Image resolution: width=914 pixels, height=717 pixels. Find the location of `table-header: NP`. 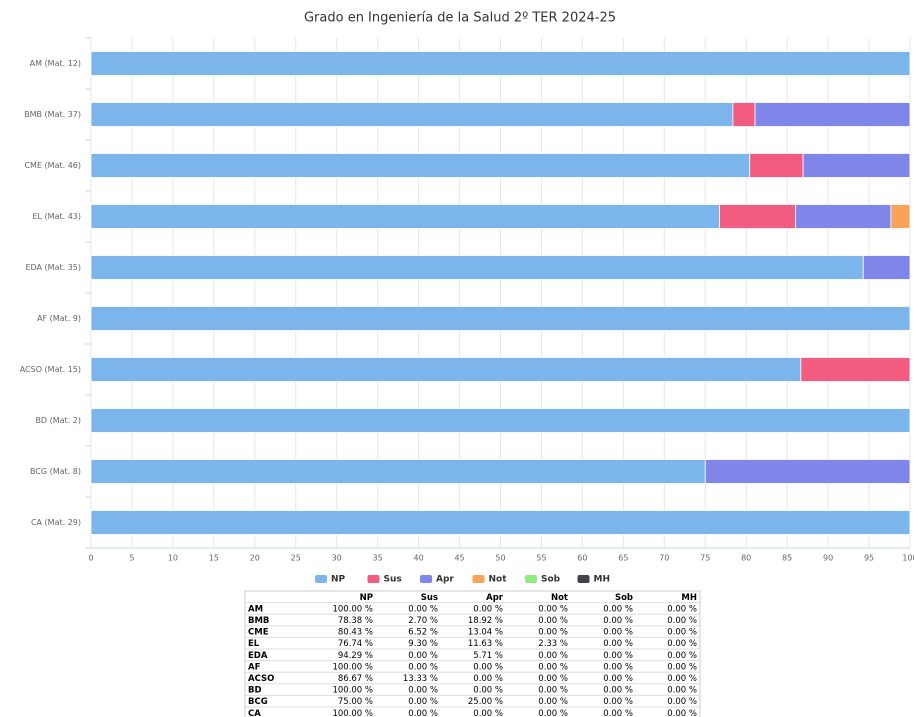

table-header: NP is located at coordinates (366, 598).